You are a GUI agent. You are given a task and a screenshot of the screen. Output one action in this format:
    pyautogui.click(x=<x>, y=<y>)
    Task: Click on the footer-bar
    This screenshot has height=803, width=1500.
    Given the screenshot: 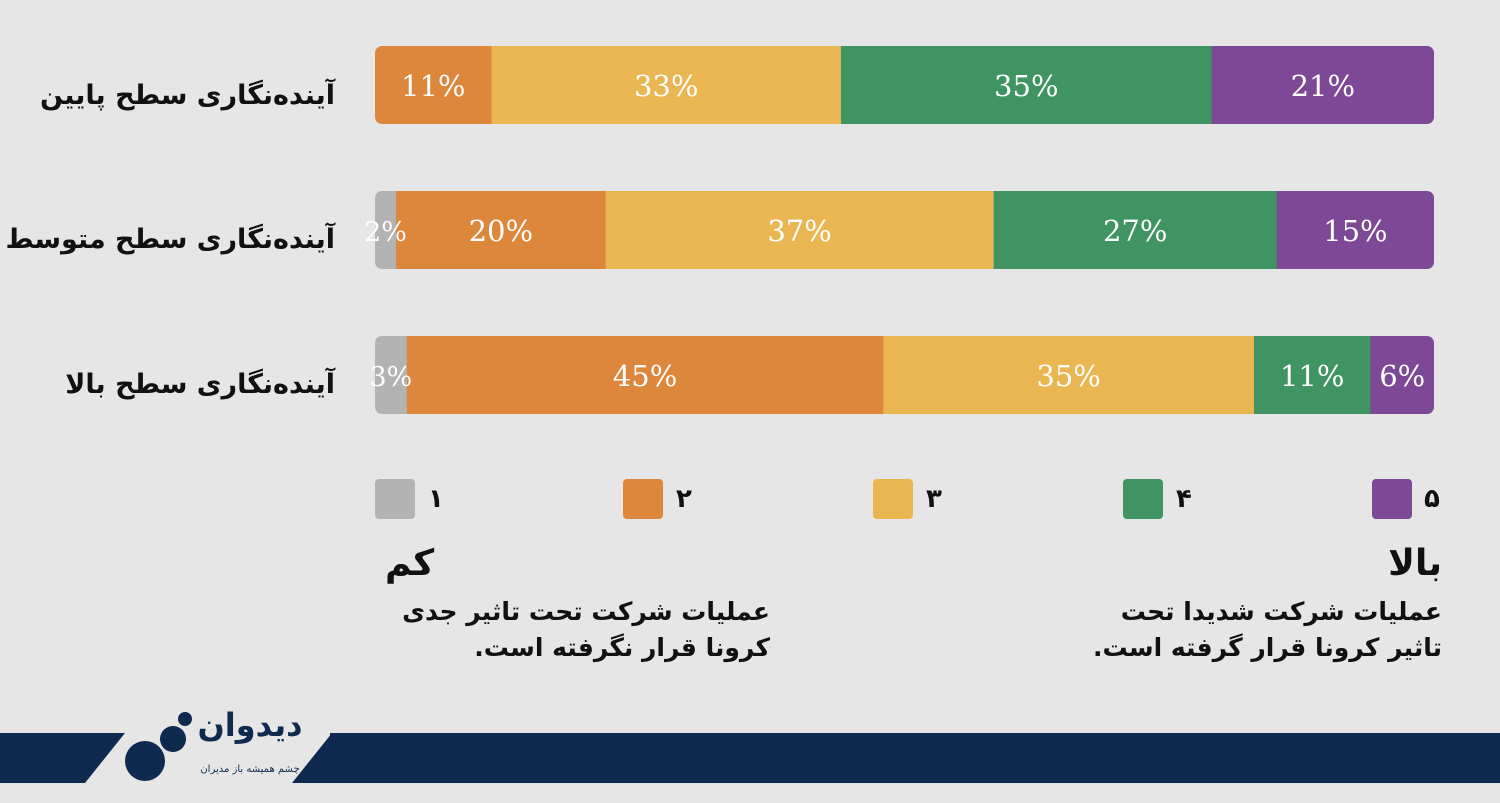 What is the action you would take?
    pyautogui.click(x=750, y=758)
    